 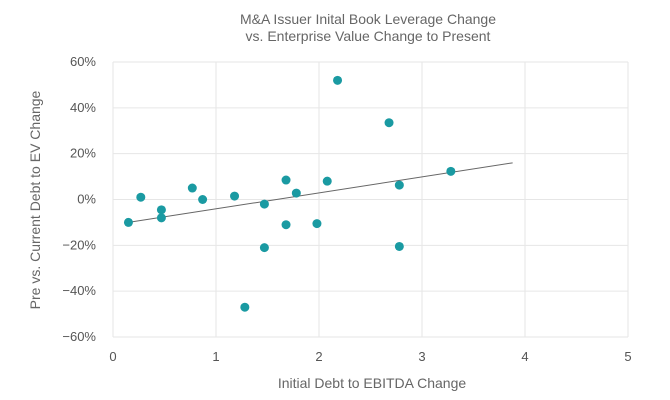 What do you see at coordinates (524, 356) in the screenshot?
I see `x-tick-label: 4` at bounding box center [524, 356].